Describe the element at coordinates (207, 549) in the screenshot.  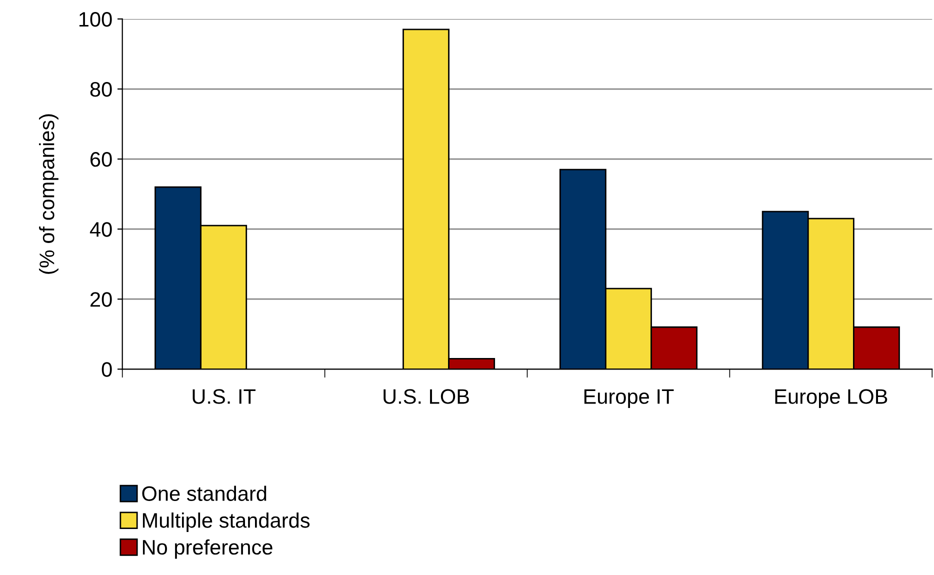
I see `legend-label: No preference` at that location.